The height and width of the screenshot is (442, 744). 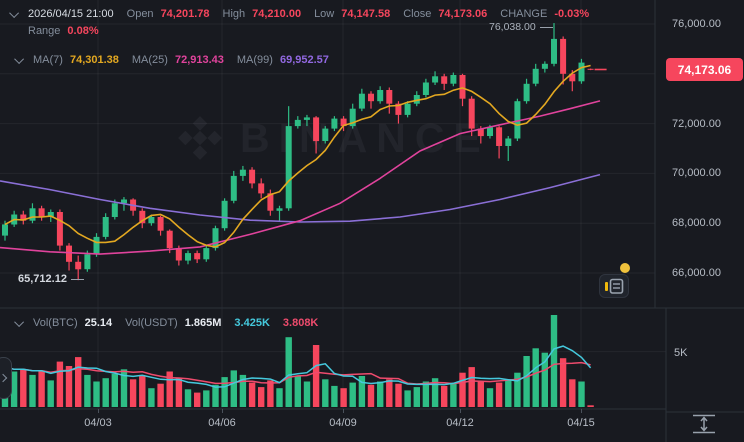 What do you see at coordinates (44, 31) in the screenshot?
I see `range-label: Range` at bounding box center [44, 31].